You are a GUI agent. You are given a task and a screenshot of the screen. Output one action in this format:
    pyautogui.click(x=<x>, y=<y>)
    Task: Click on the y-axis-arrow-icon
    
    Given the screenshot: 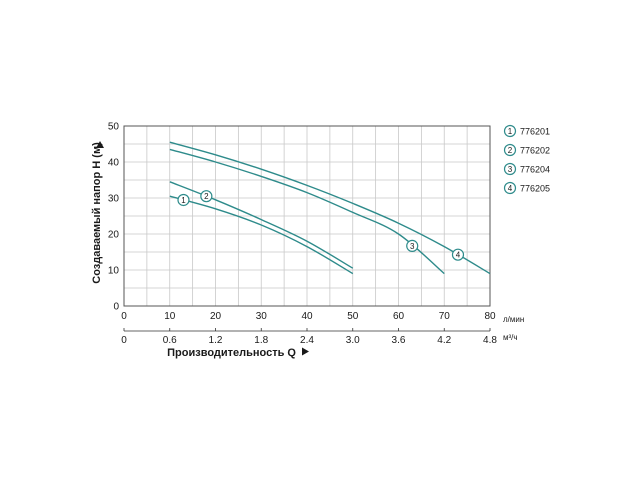 What is the action you would take?
    pyautogui.click(x=100, y=144)
    